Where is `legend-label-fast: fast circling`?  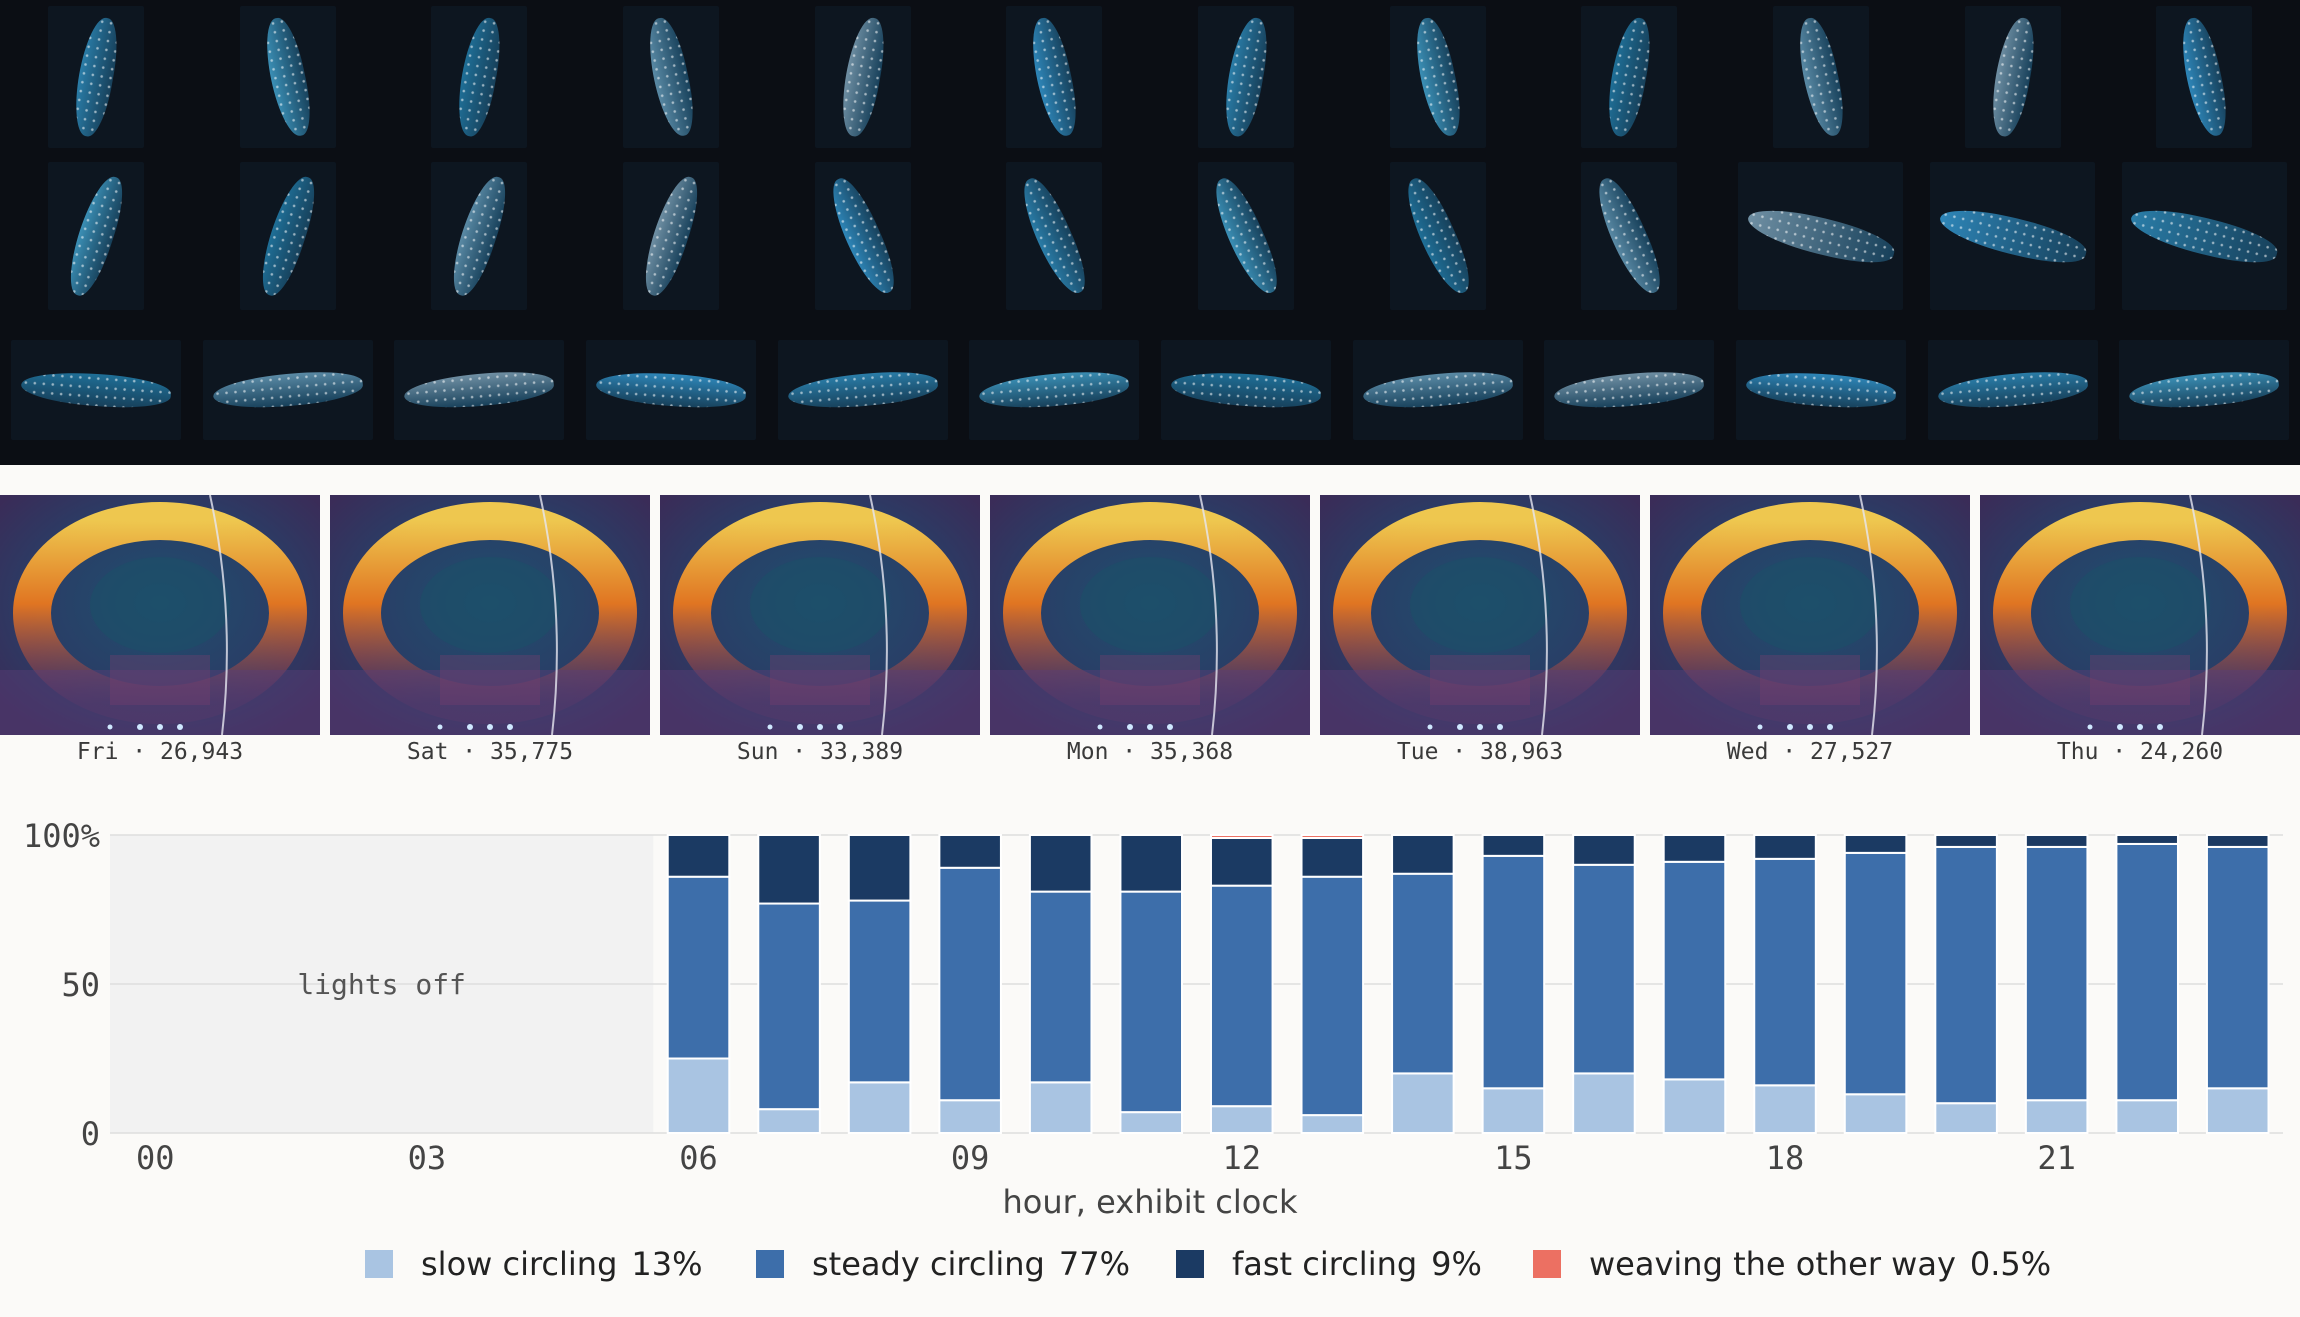
legend-label-fast: fast circling is located at coordinates (1325, 1264).